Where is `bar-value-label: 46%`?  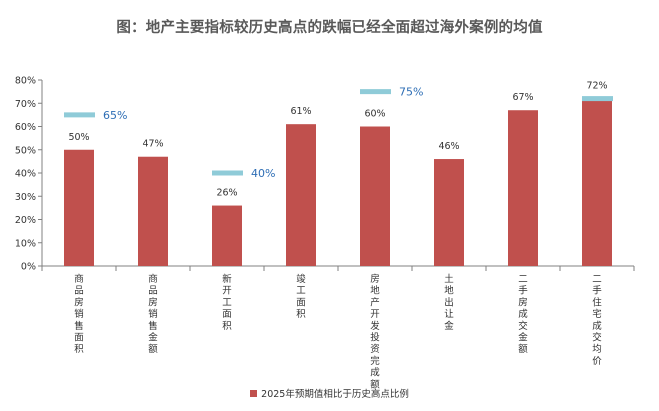
bar-value-label: 46% is located at coordinates (448, 146).